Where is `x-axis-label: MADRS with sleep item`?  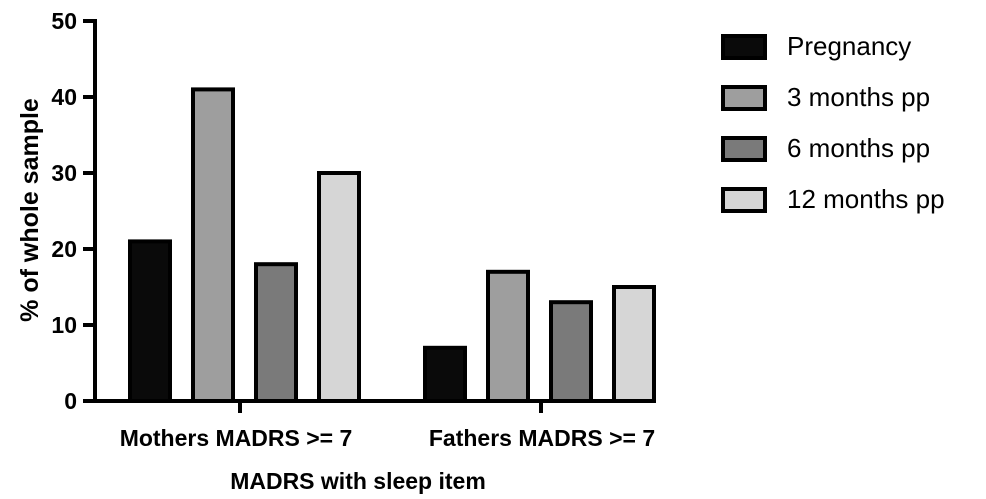 x-axis-label: MADRS with sleep item is located at coordinates (358, 481).